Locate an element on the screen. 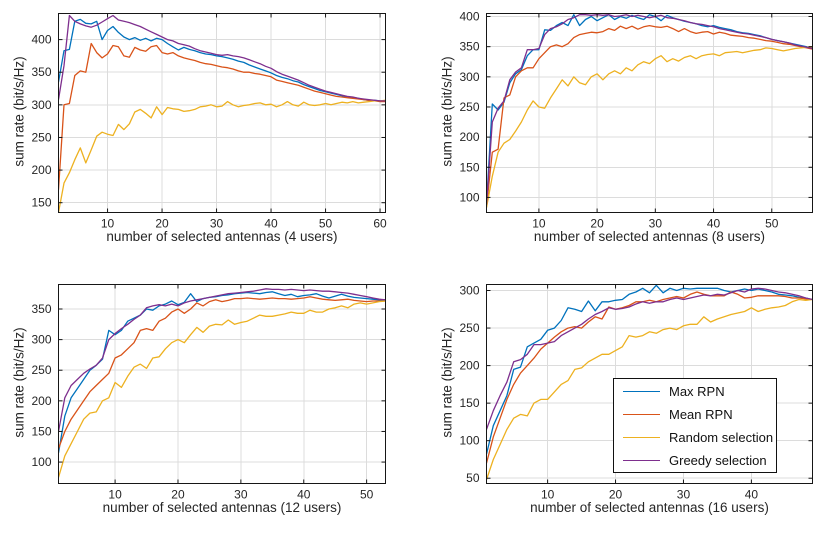 The image size is (830, 540). legend-line-mean-rpn is located at coordinates (641, 414).